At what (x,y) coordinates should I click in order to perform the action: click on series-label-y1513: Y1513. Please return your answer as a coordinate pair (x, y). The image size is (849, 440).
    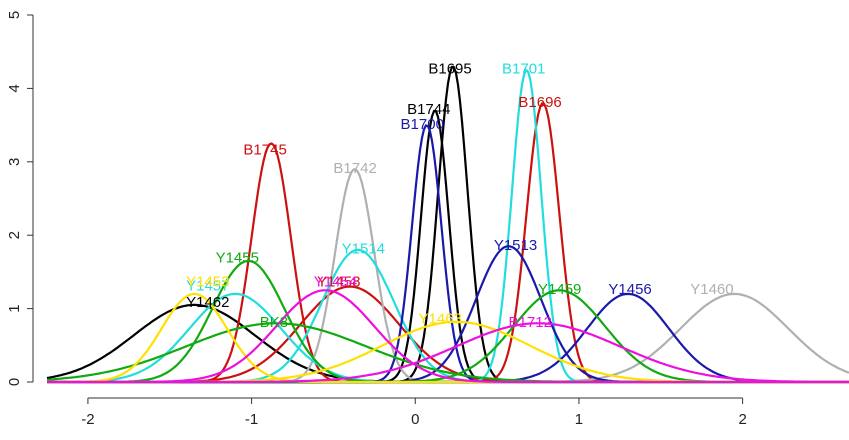
    Looking at the image, I should click on (515, 245).